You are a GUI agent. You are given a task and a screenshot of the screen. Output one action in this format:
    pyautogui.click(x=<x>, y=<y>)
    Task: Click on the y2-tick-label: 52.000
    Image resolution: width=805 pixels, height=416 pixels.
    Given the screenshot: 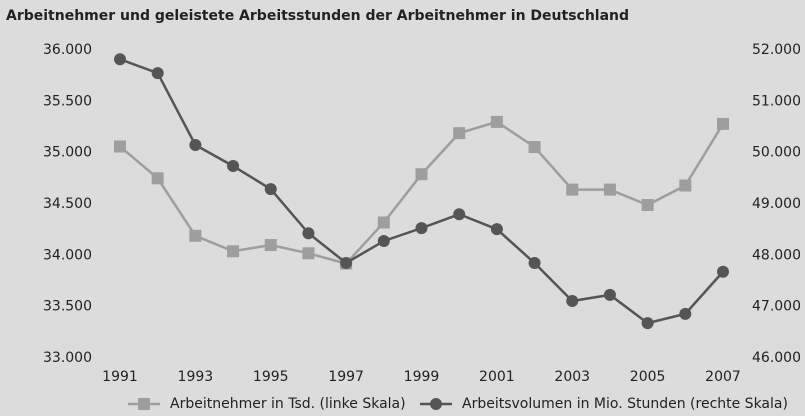 What is the action you would take?
    pyautogui.click(x=776, y=50)
    